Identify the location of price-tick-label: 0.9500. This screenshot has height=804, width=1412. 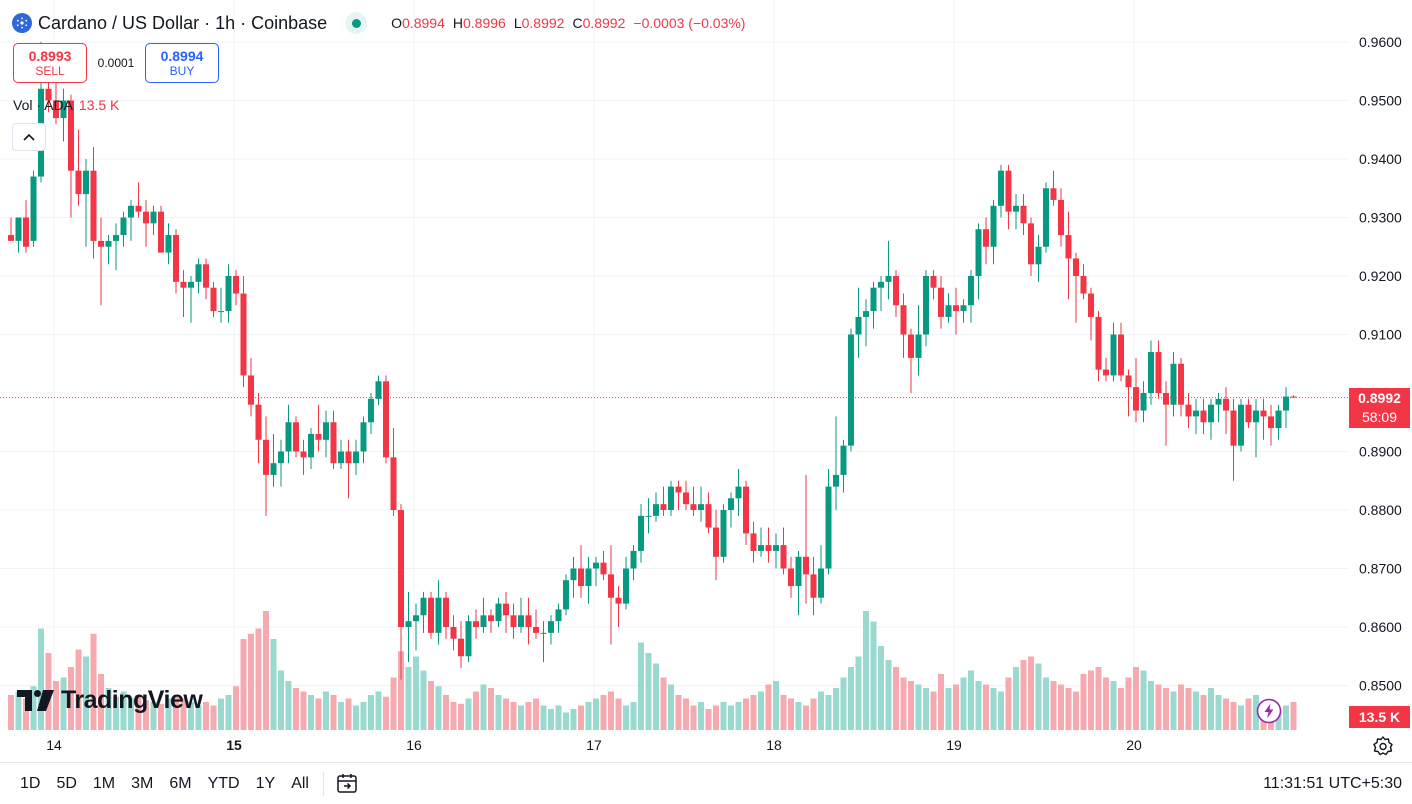
(1380, 101).